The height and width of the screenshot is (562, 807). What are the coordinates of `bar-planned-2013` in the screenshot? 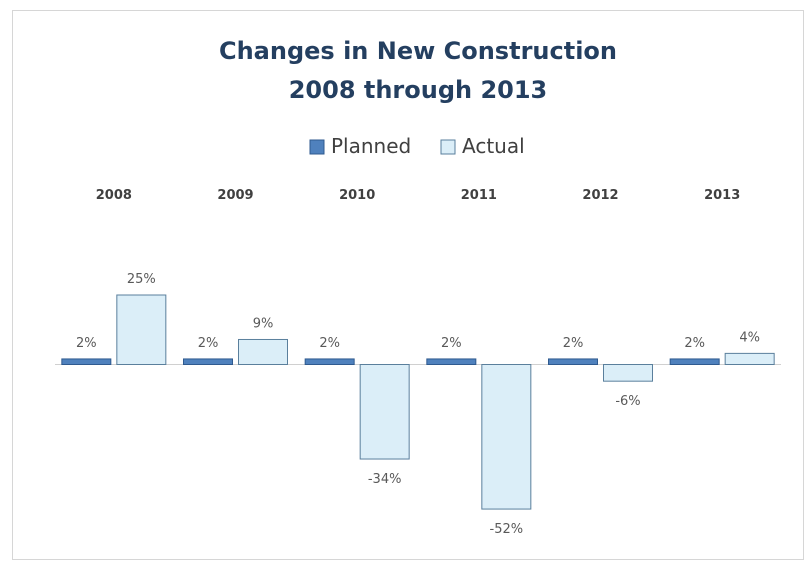 It's located at (694, 362).